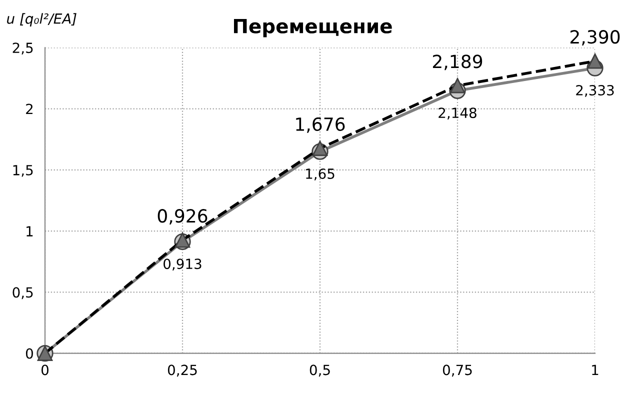  I want to click on x-tick-label: 0, so click(44, 370).